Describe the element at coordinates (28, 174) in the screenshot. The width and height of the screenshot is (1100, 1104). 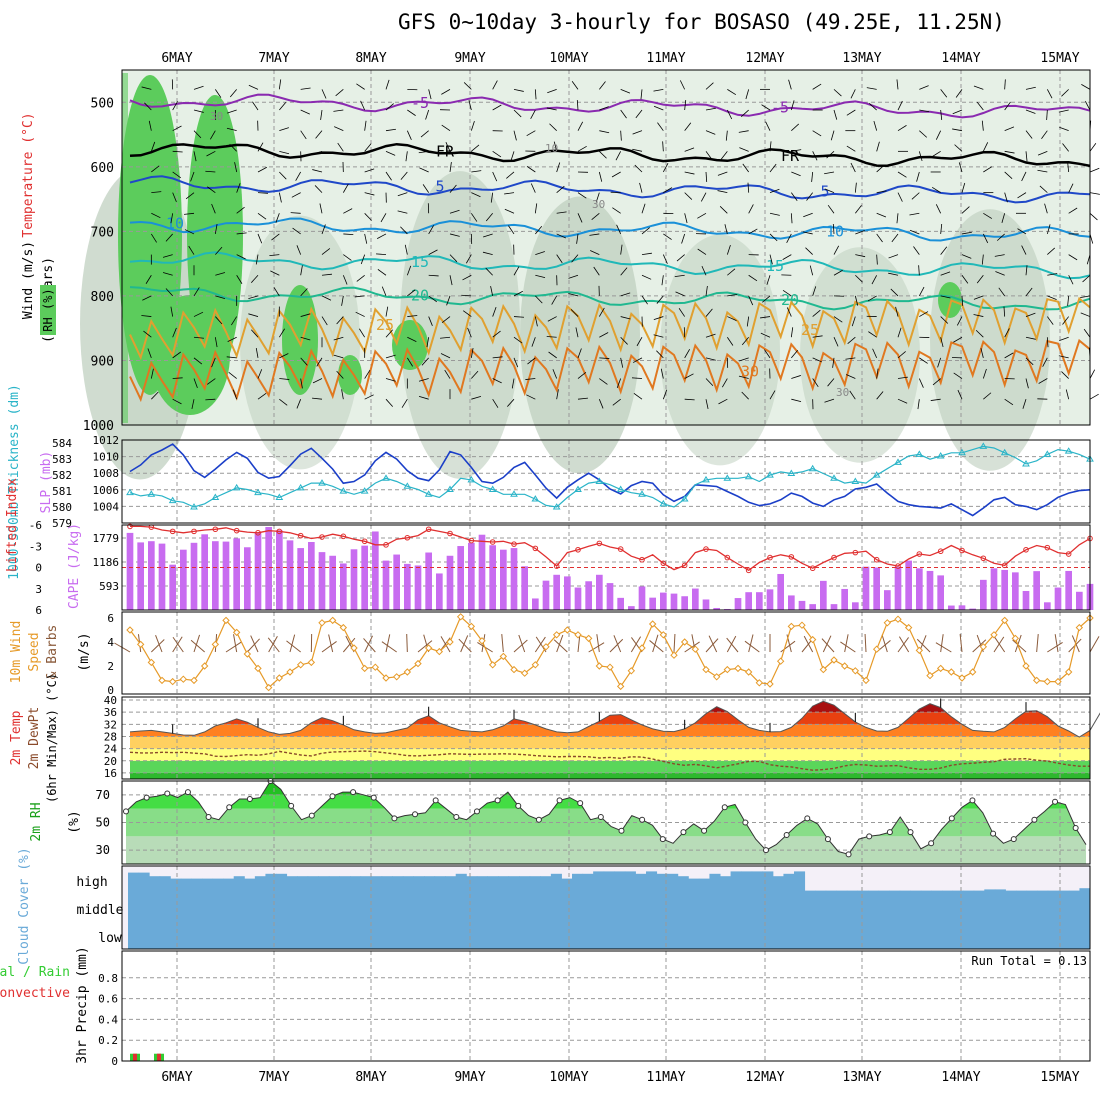
I see `ylabel-temp-0: Temperature (°C)` at that location.